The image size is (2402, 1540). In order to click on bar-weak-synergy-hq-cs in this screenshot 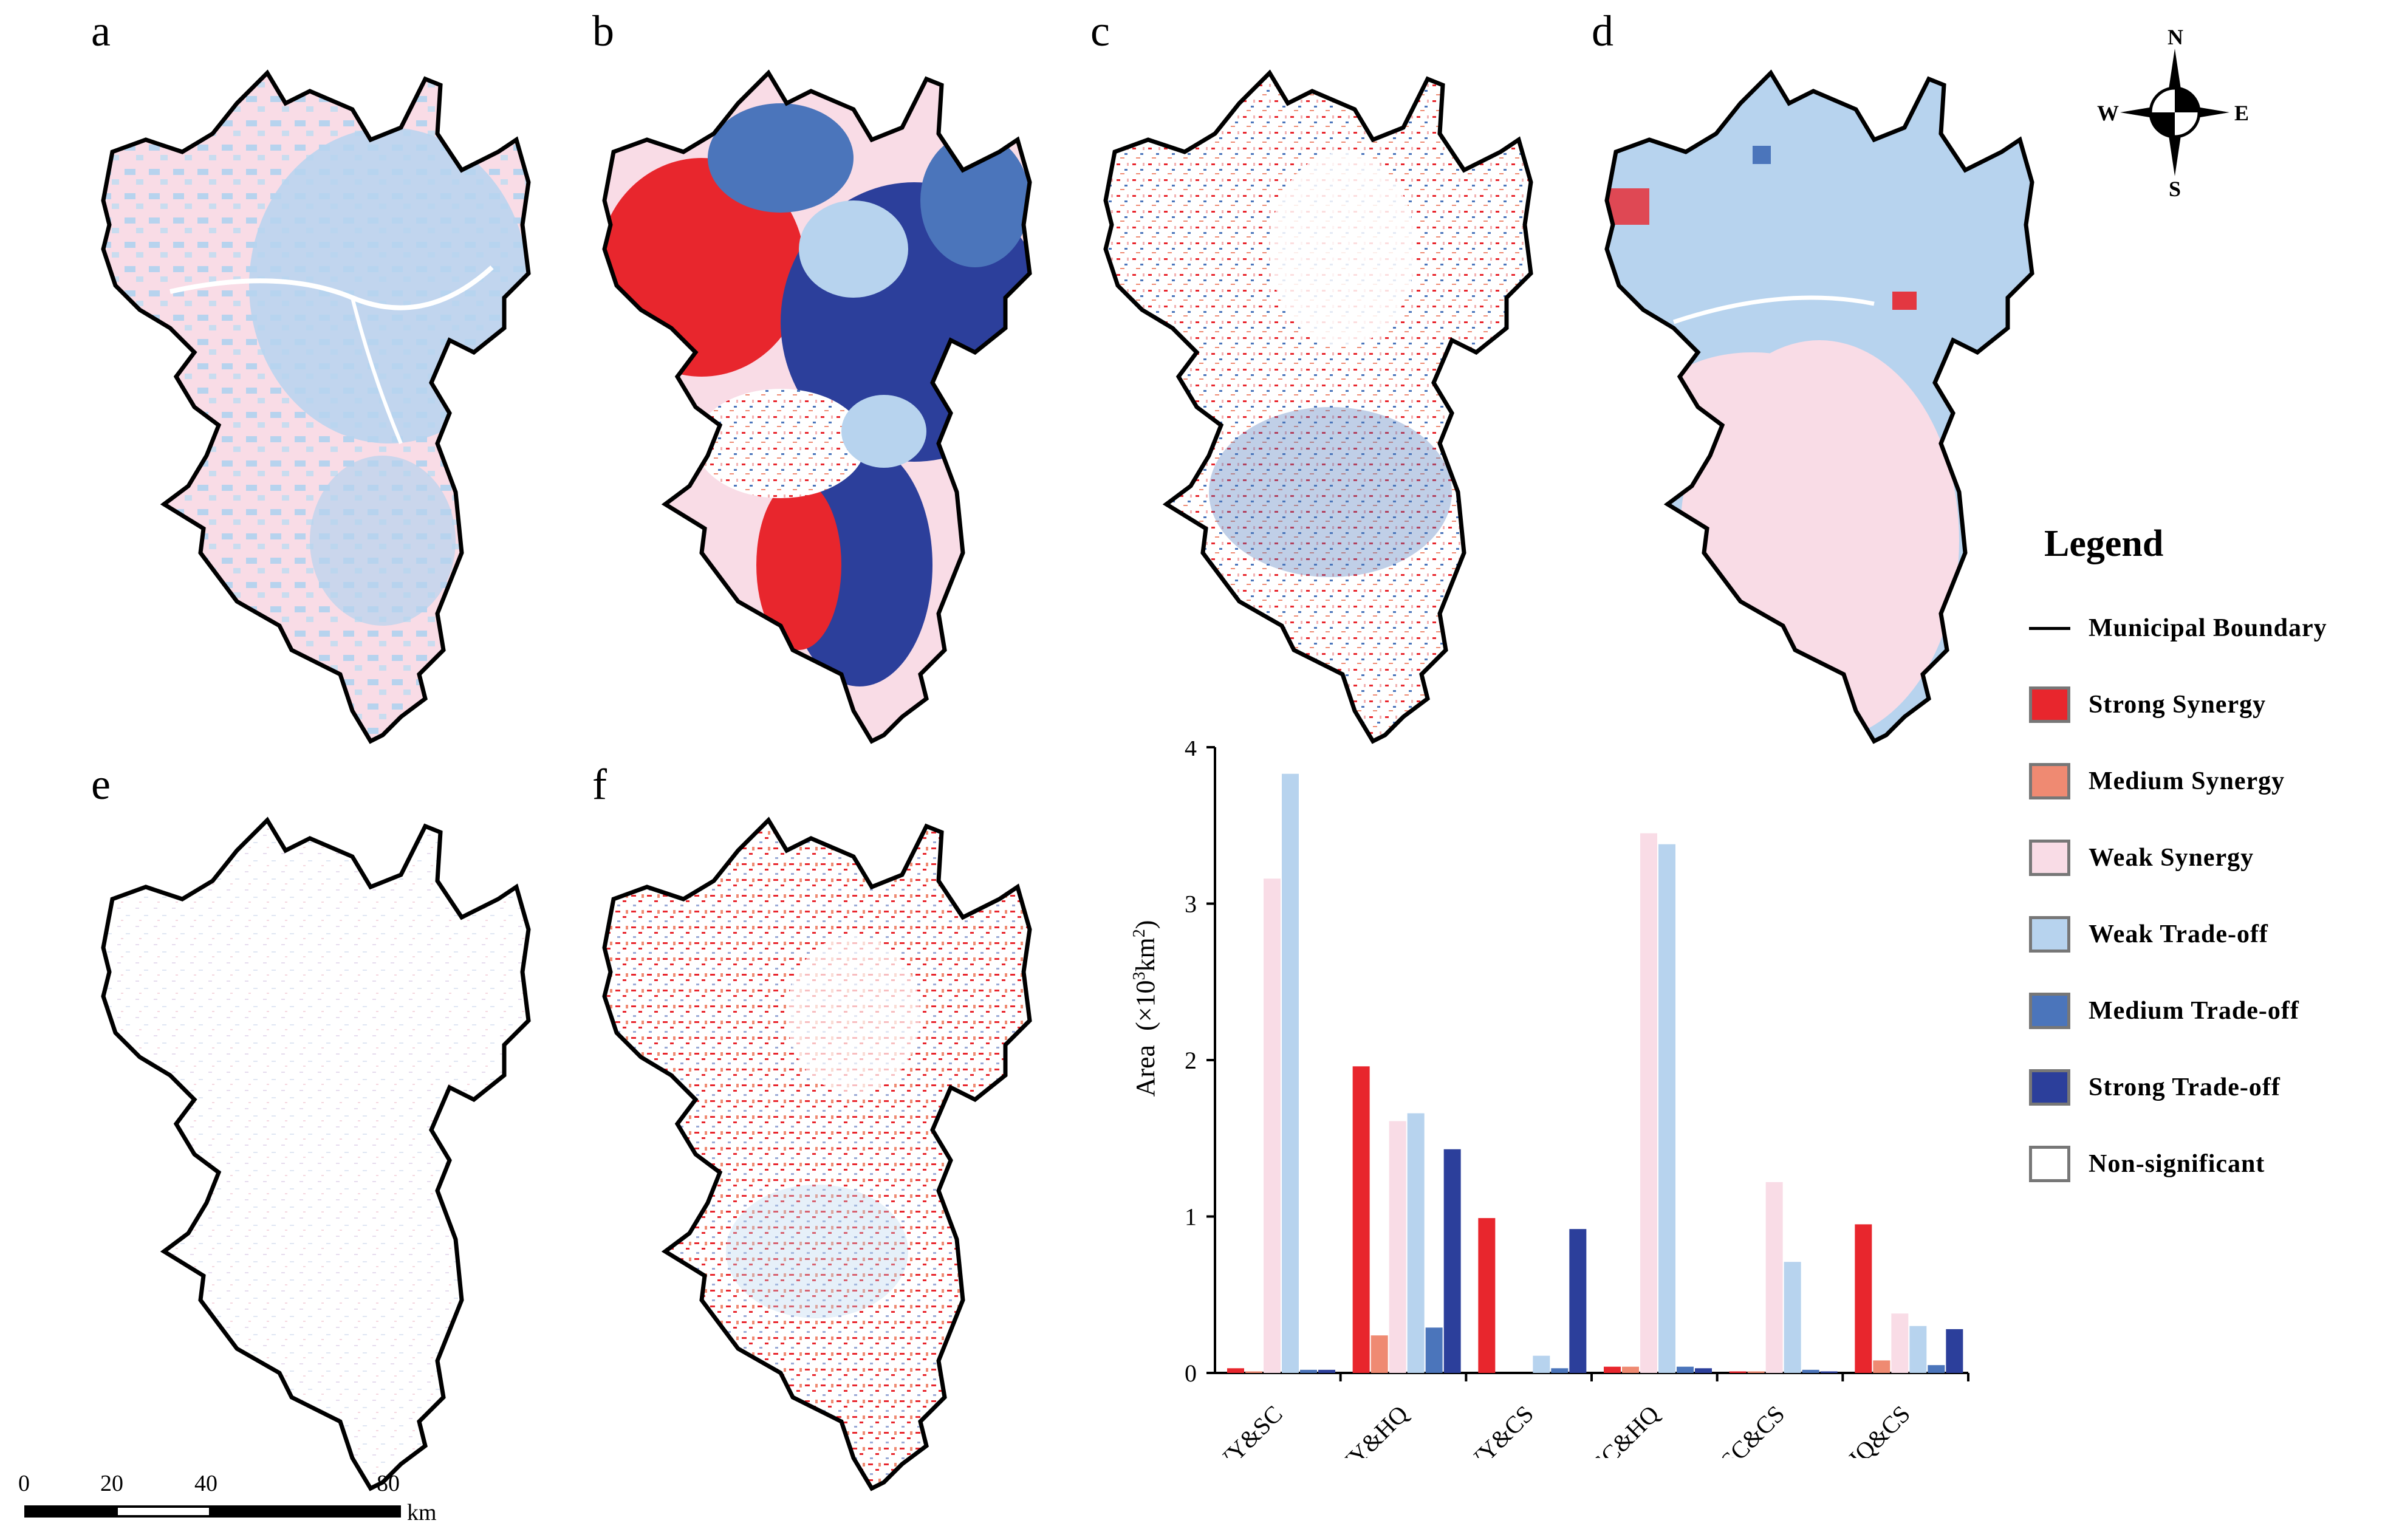, I will do `click(1900, 1343)`.